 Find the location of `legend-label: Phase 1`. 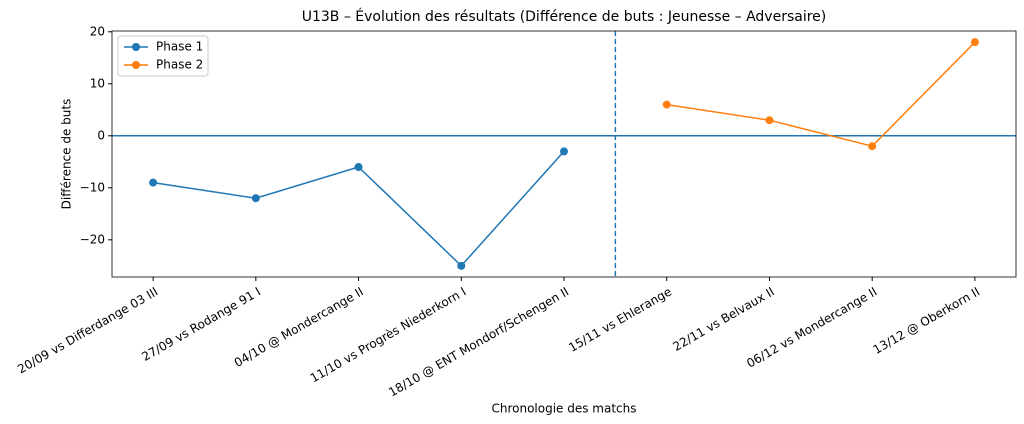

legend-label: Phase 1 is located at coordinates (179, 47).